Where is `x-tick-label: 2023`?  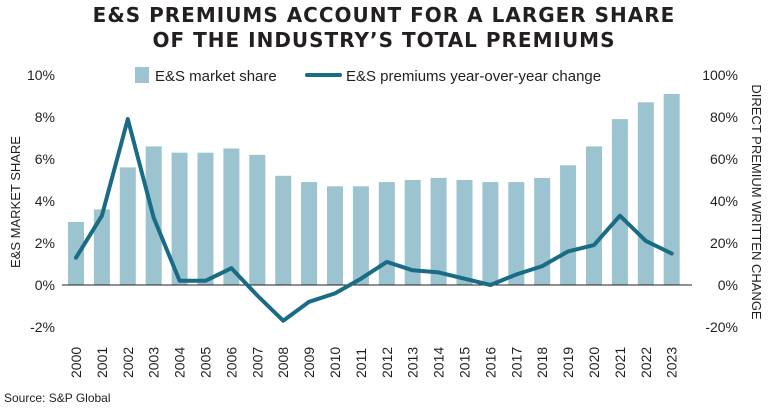 x-tick-label: 2023 is located at coordinates (672, 362).